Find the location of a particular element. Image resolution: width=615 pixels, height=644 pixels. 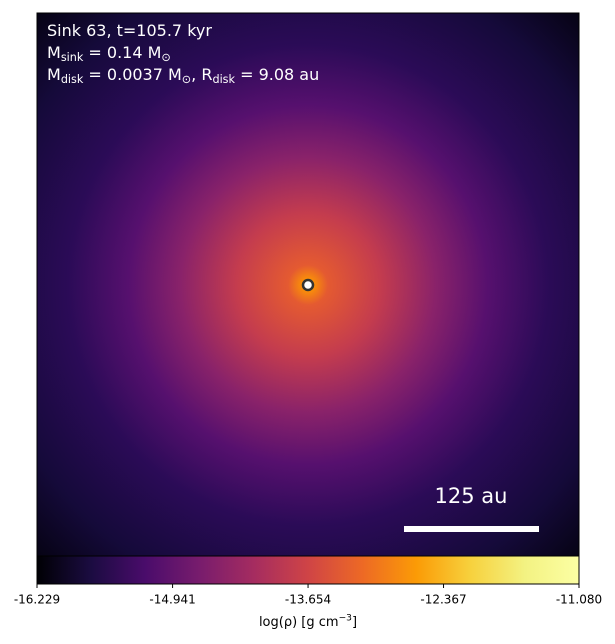

annotation-line: Sink 63, t=105.7 kyr is located at coordinates (129, 30).